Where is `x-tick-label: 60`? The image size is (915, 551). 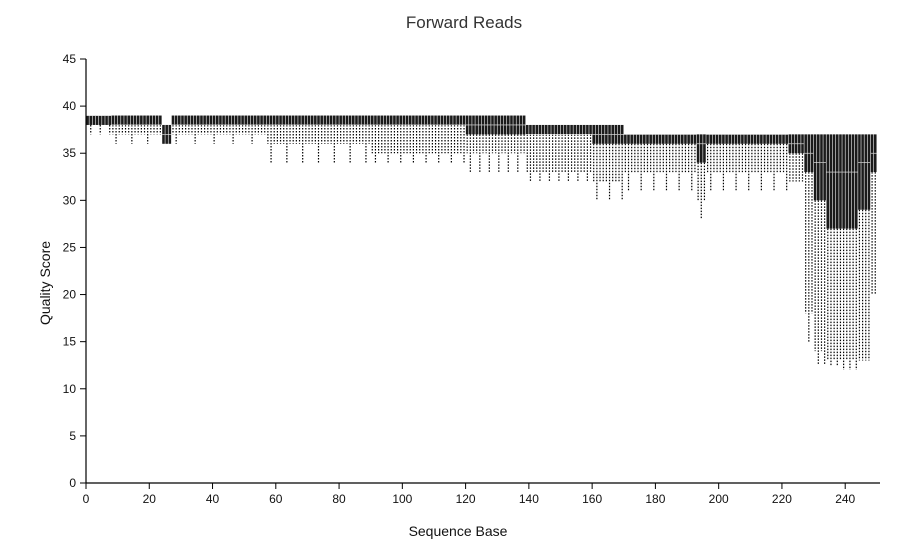
x-tick-label: 60 is located at coordinates (276, 499).